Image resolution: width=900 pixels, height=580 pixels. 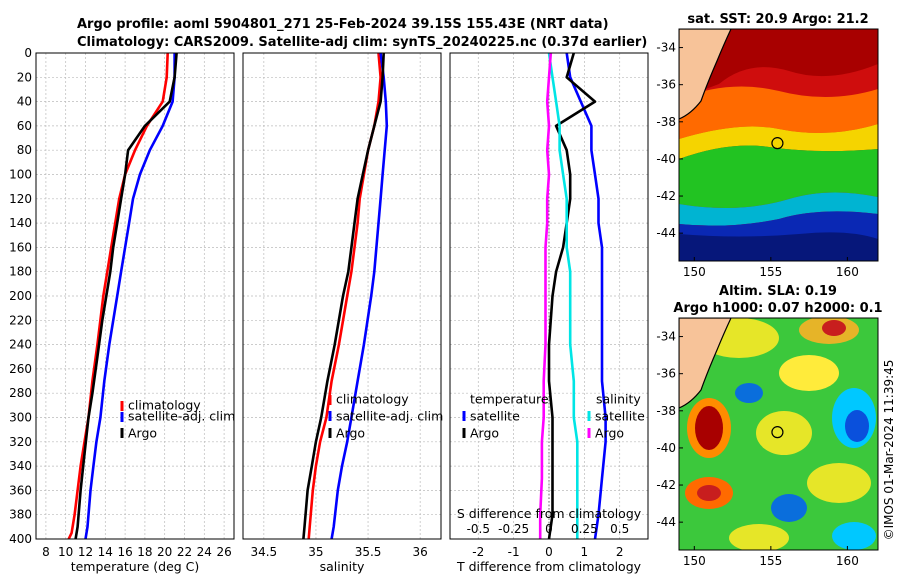 I want to click on sst-map-frame, so click(x=778, y=145).